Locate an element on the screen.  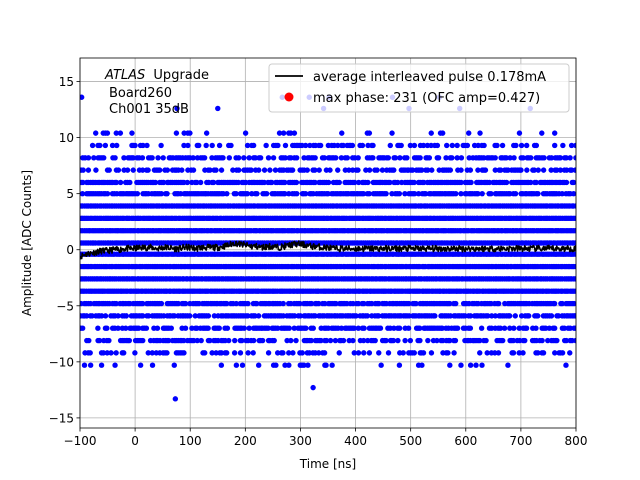
x-tick-label: 0 is located at coordinates (135, 441).